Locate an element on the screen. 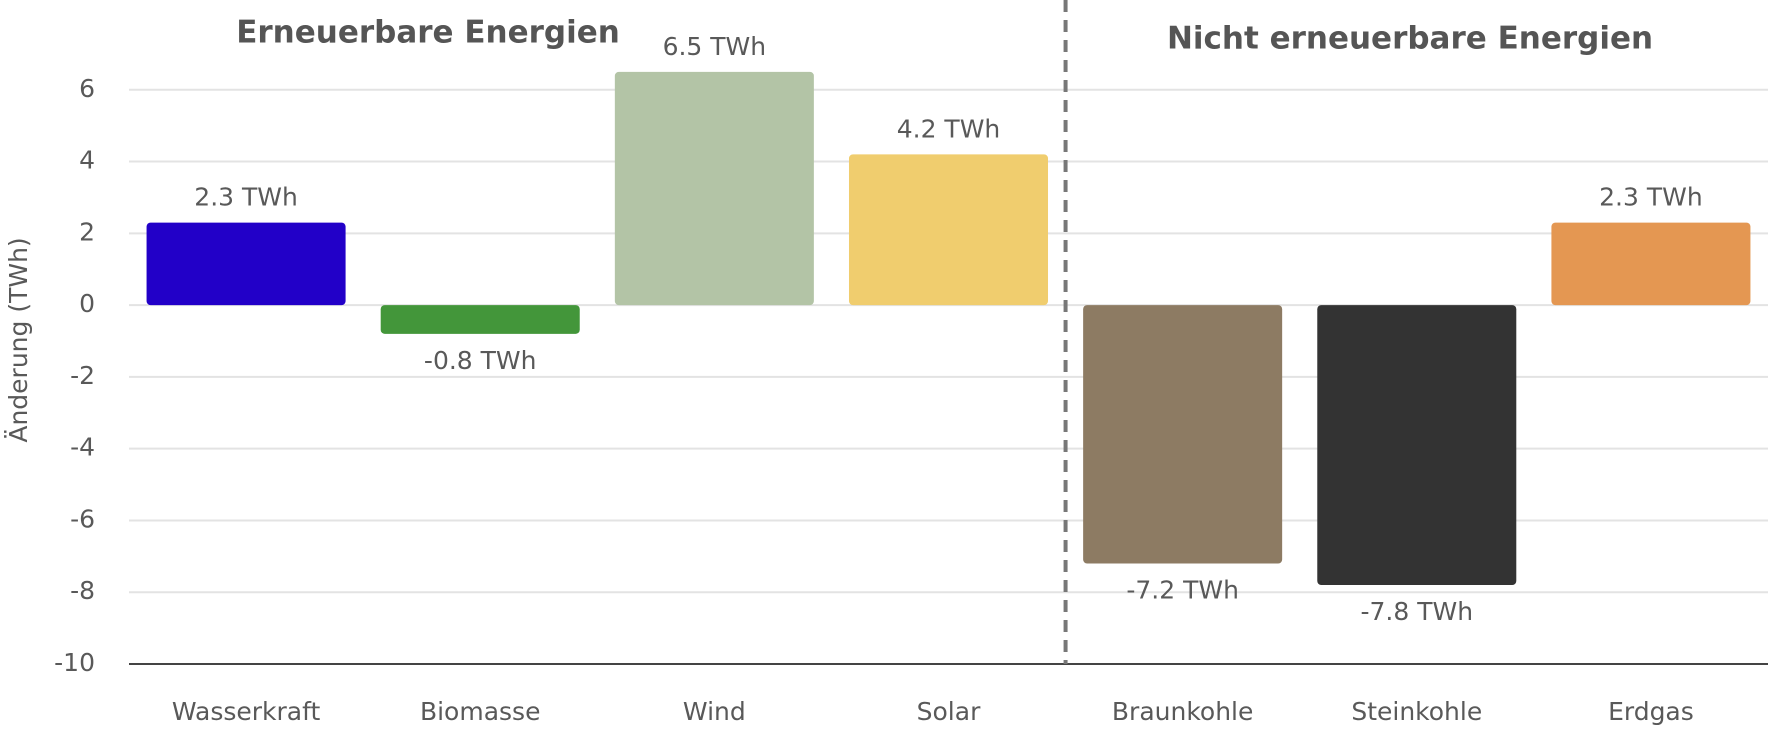 This screenshot has height=738, width=1768. y-tick-label: 2 is located at coordinates (87, 231).